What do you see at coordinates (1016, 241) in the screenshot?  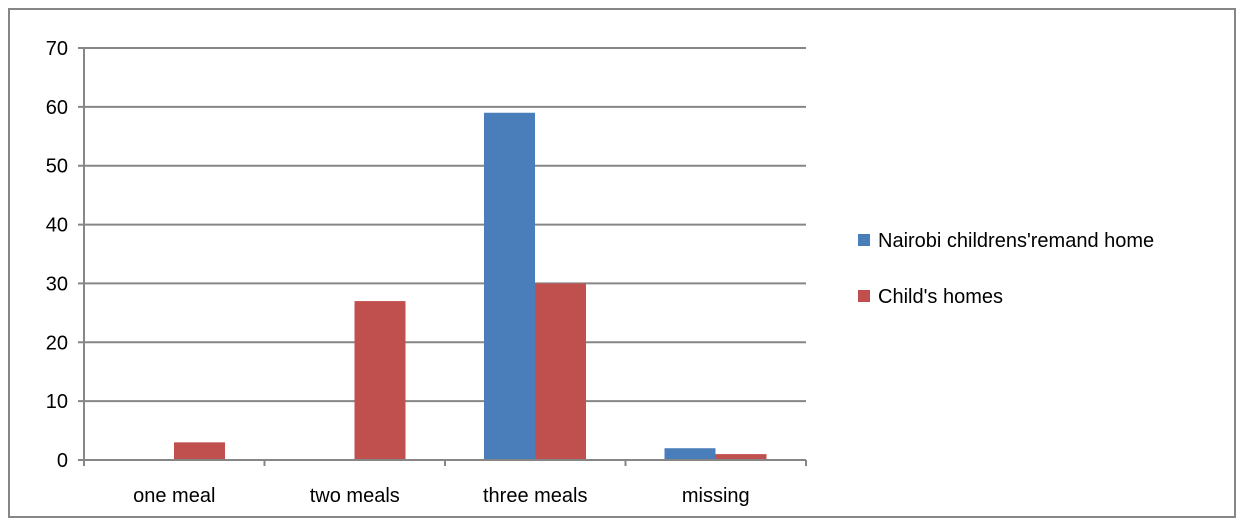 I see `legend-label-0: Nairobi childrens'remand home` at bounding box center [1016, 241].